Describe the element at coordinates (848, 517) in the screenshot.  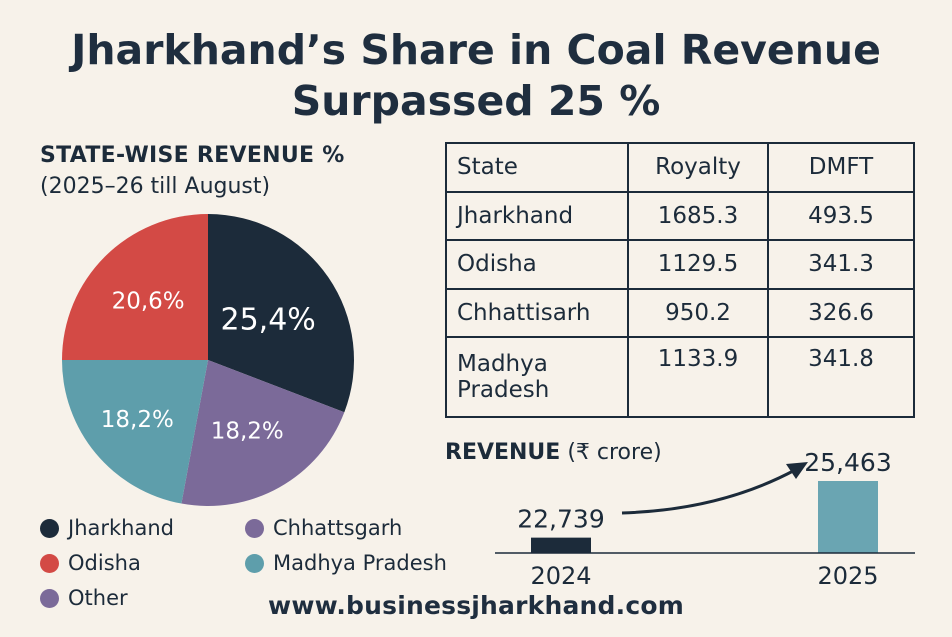
I see `revenue-bar-2025` at that location.